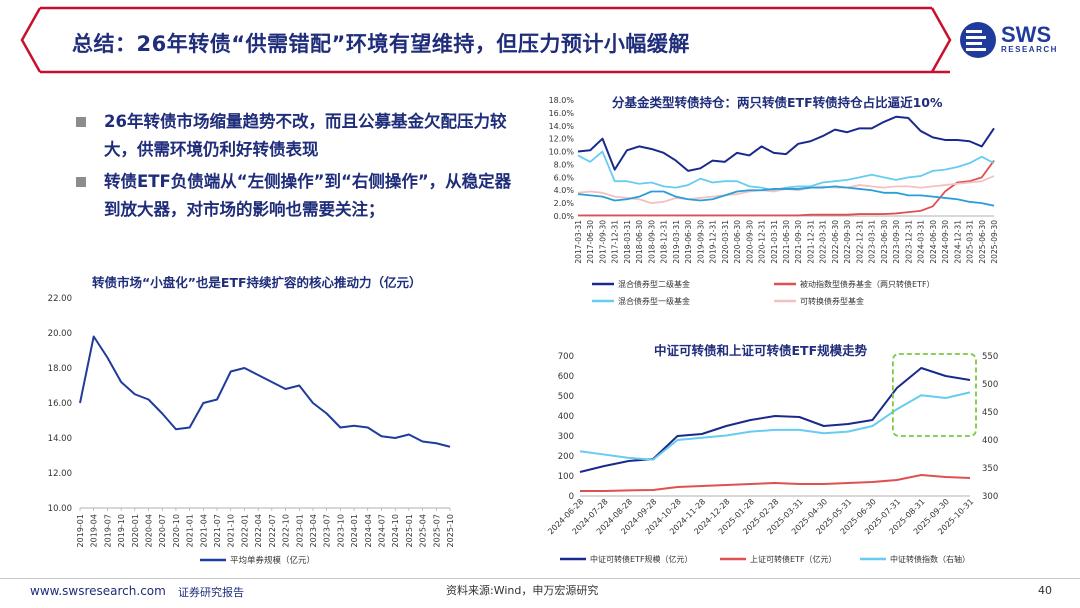 The image size is (1080, 608). What do you see at coordinates (627, 242) in the screenshot?
I see `x-tick-label: 2018-03-31` at bounding box center [627, 242].